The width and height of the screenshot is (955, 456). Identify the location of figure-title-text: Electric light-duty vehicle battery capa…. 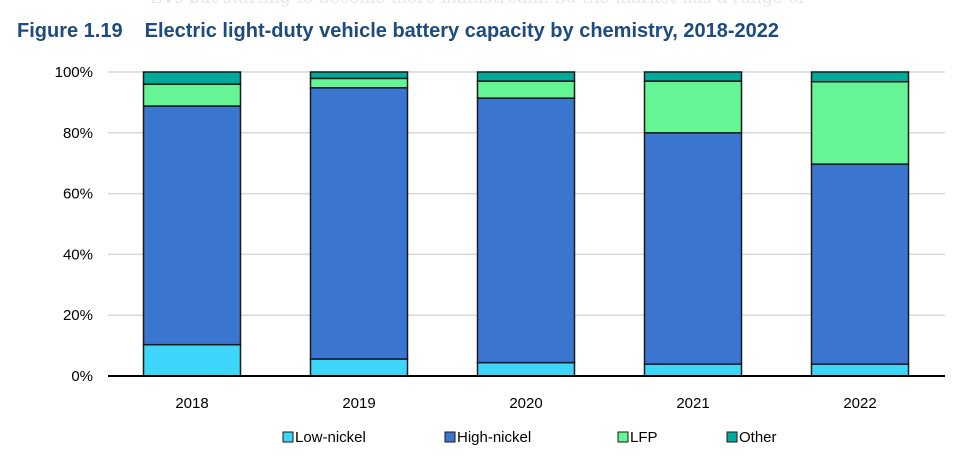
(461, 31).